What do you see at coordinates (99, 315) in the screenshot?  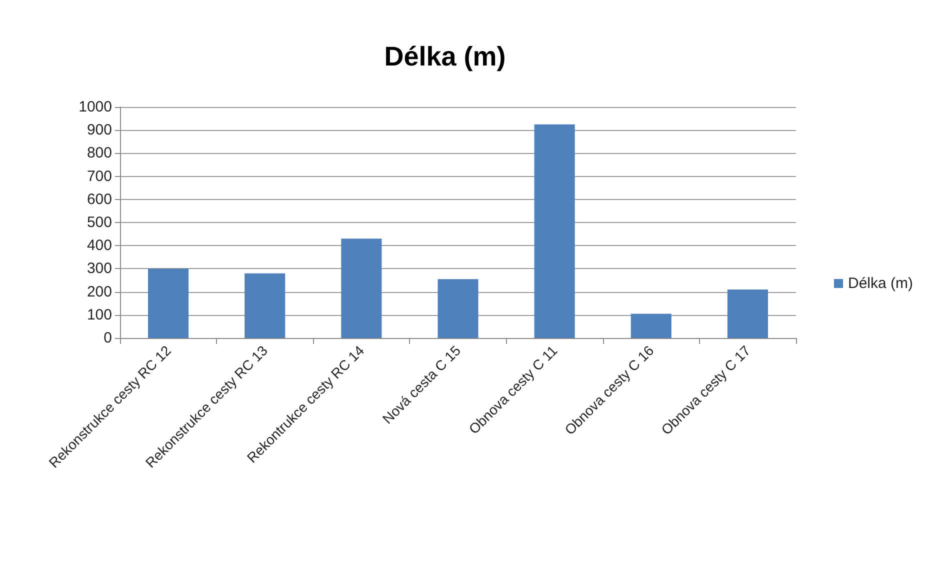 I see `y-tick-label: 100` at bounding box center [99, 315].